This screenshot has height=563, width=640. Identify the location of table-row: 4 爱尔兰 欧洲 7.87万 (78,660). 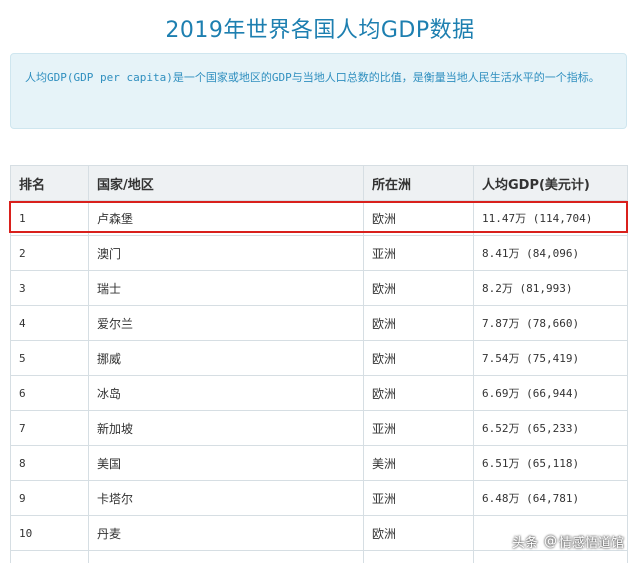
(319, 323).